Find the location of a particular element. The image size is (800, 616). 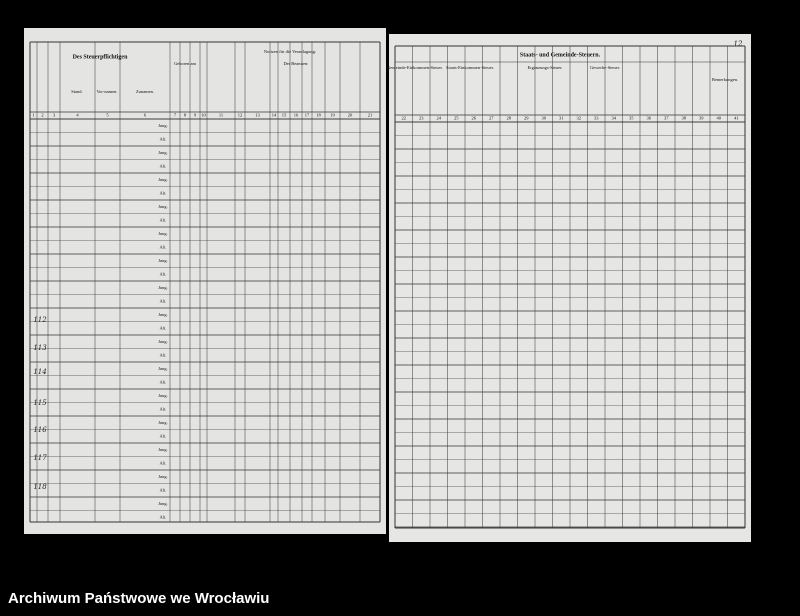

column-number: 25 is located at coordinates (456, 118).